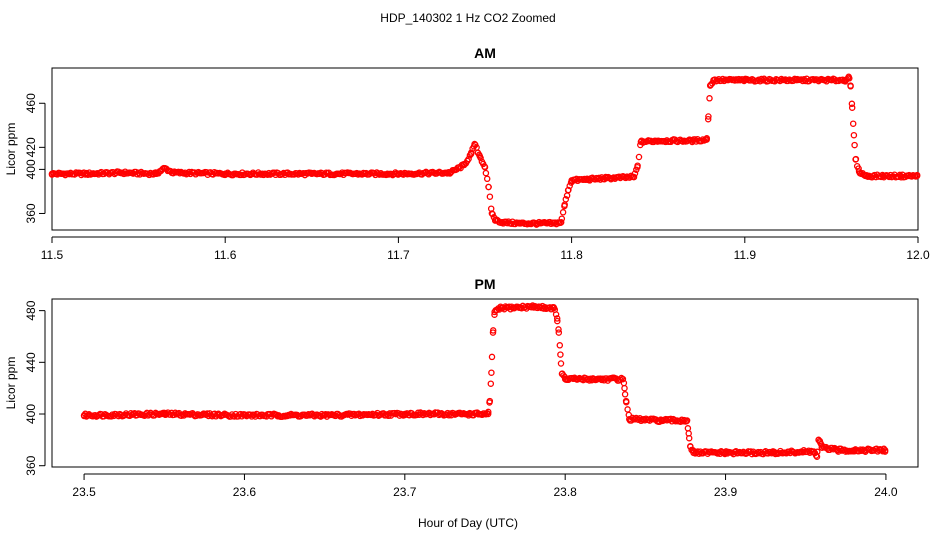 The image size is (936, 540). I want to click on figure-xlabel: Hour of Day (UTC), so click(468, 523).